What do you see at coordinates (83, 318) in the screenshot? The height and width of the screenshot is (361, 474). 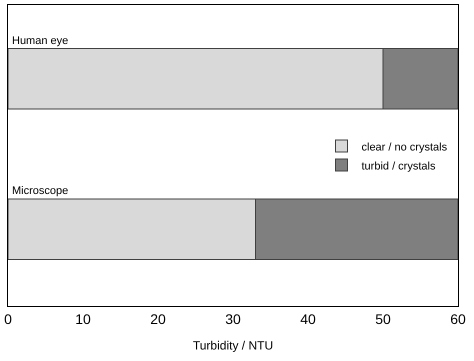 I see `x-tick-label: 10` at bounding box center [83, 318].